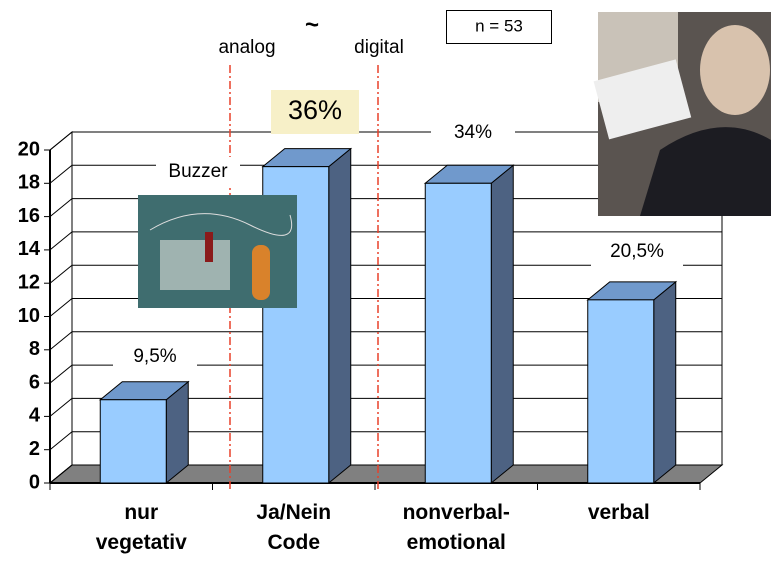 The height and width of the screenshot is (562, 771). Describe the element at coordinates (34, 349) in the screenshot. I see `y-tick-label: 8` at that location.